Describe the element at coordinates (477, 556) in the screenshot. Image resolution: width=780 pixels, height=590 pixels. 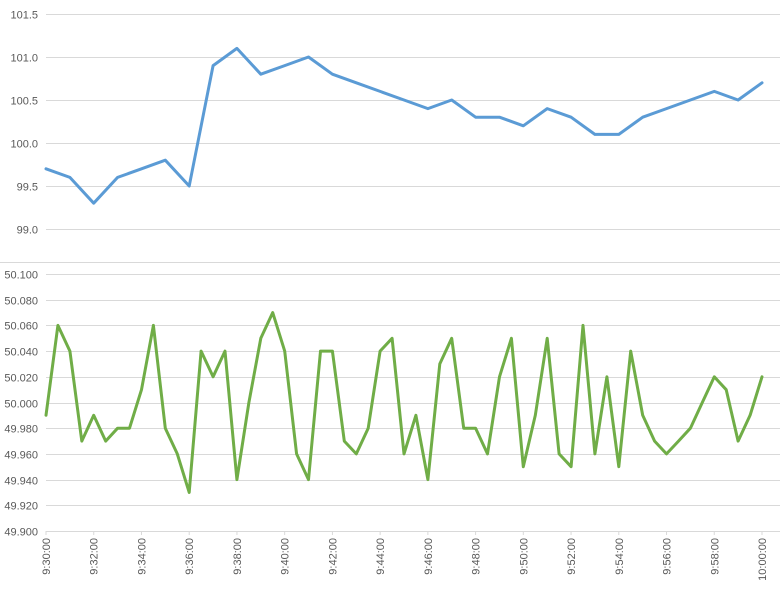
I see `x-tick-label: 9:48:00` at that location.